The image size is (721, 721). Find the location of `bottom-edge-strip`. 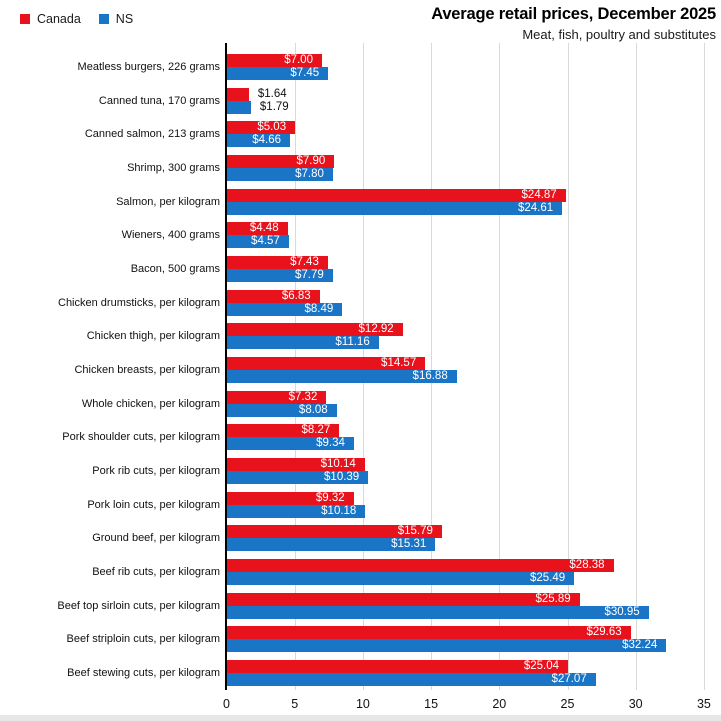

bottom-edge-strip is located at coordinates (360, 718).